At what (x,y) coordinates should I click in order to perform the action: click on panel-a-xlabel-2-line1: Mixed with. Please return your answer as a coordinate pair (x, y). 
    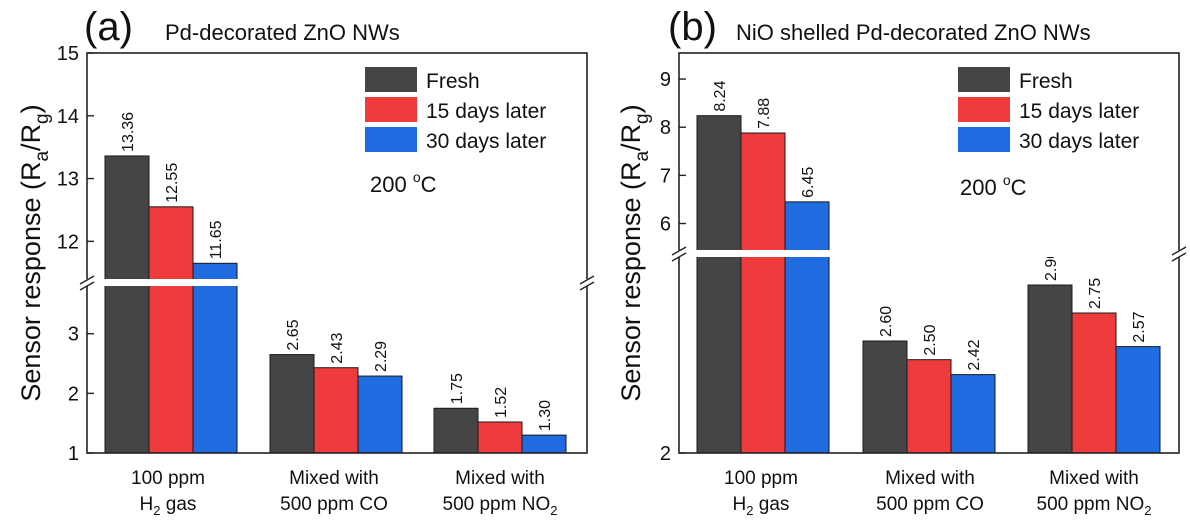
    Looking at the image, I should click on (334, 478).